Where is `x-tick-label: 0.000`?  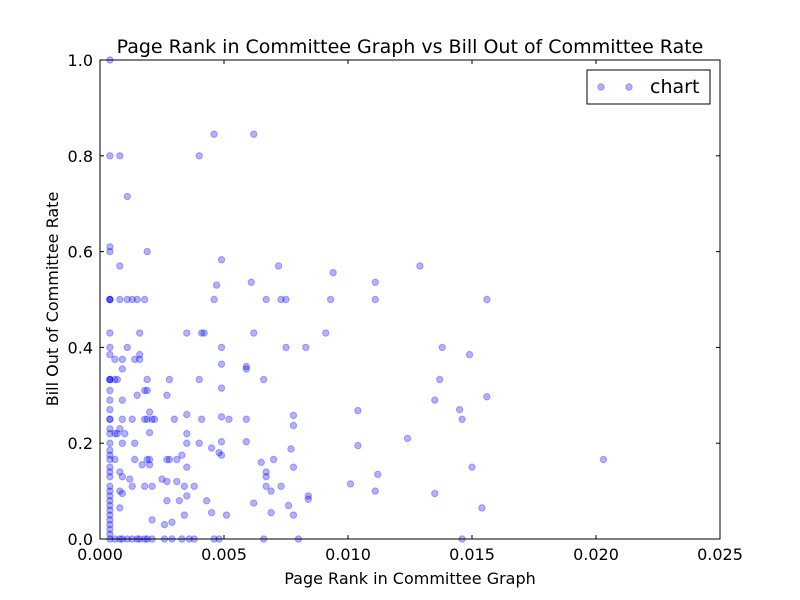 x-tick-label: 0.000 is located at coordinates (100, 554).